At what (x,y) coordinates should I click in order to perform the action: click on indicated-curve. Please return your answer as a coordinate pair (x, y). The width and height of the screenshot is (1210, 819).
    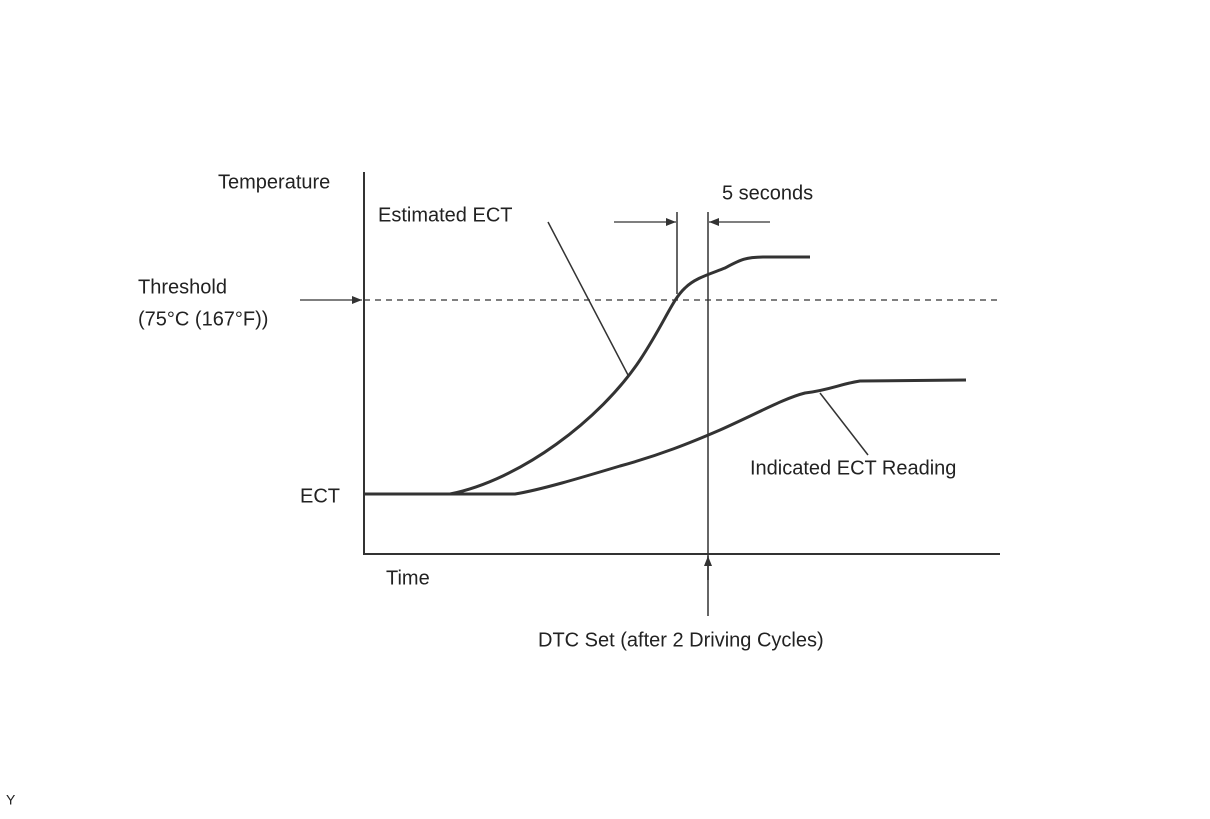
    Looking at the image, I should click on (665, 437).